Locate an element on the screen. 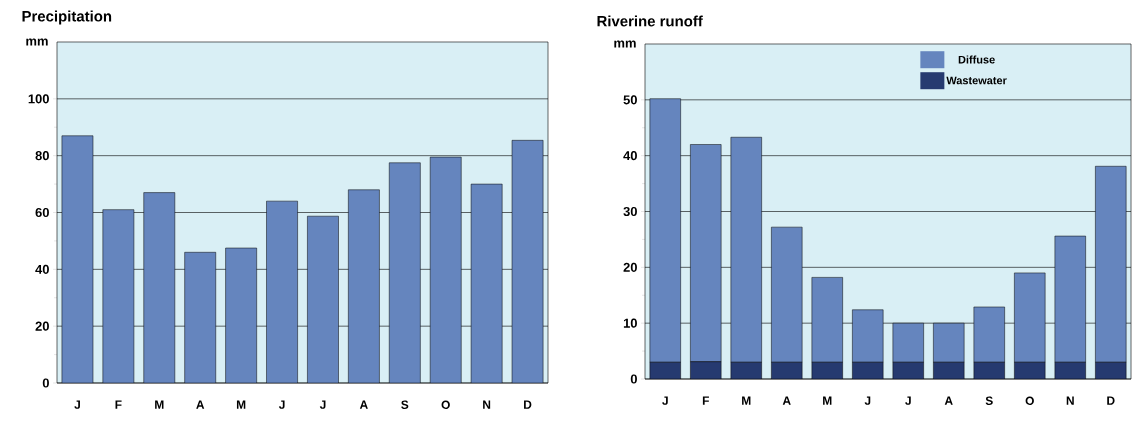  y-tick-label: 50 is located at coordinates (630, 100).